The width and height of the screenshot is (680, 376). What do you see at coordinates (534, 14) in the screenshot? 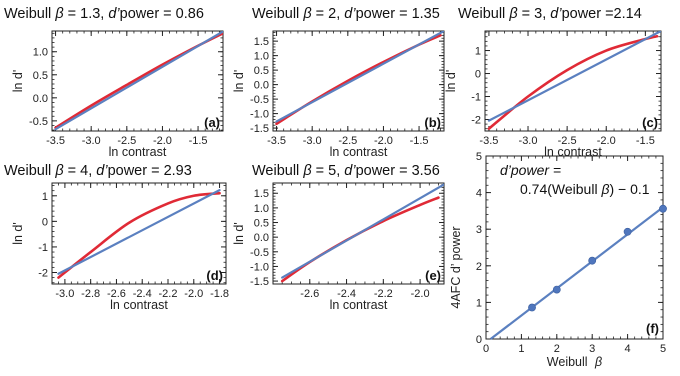
I see `title-part: = 3,` at bounding box center [534, 14].